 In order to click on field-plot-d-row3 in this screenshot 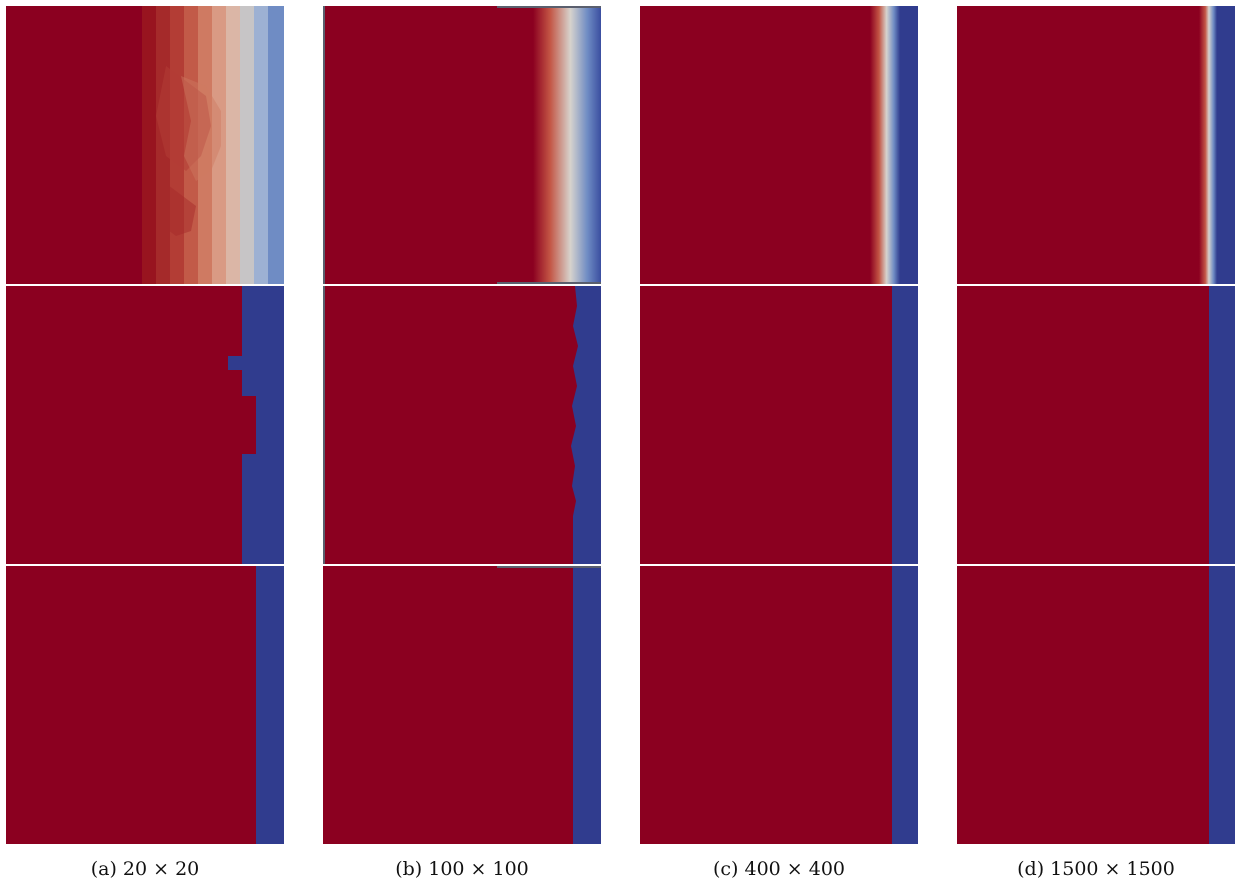, I will do `click(1096, 705)`.